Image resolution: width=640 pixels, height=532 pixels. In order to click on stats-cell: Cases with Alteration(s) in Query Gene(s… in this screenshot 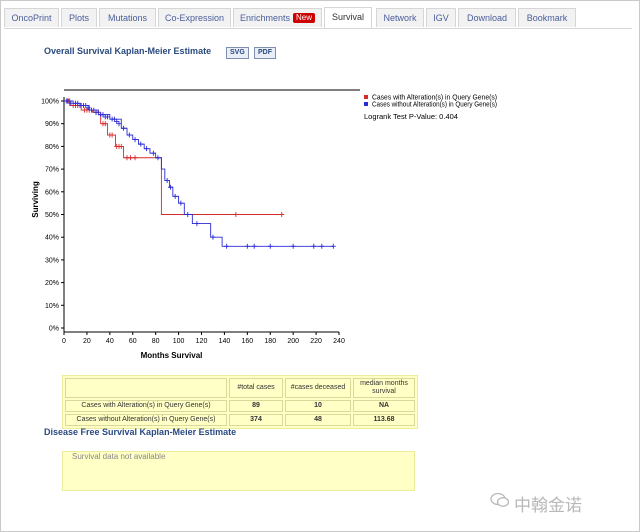, I will do `click(146, 406)`.